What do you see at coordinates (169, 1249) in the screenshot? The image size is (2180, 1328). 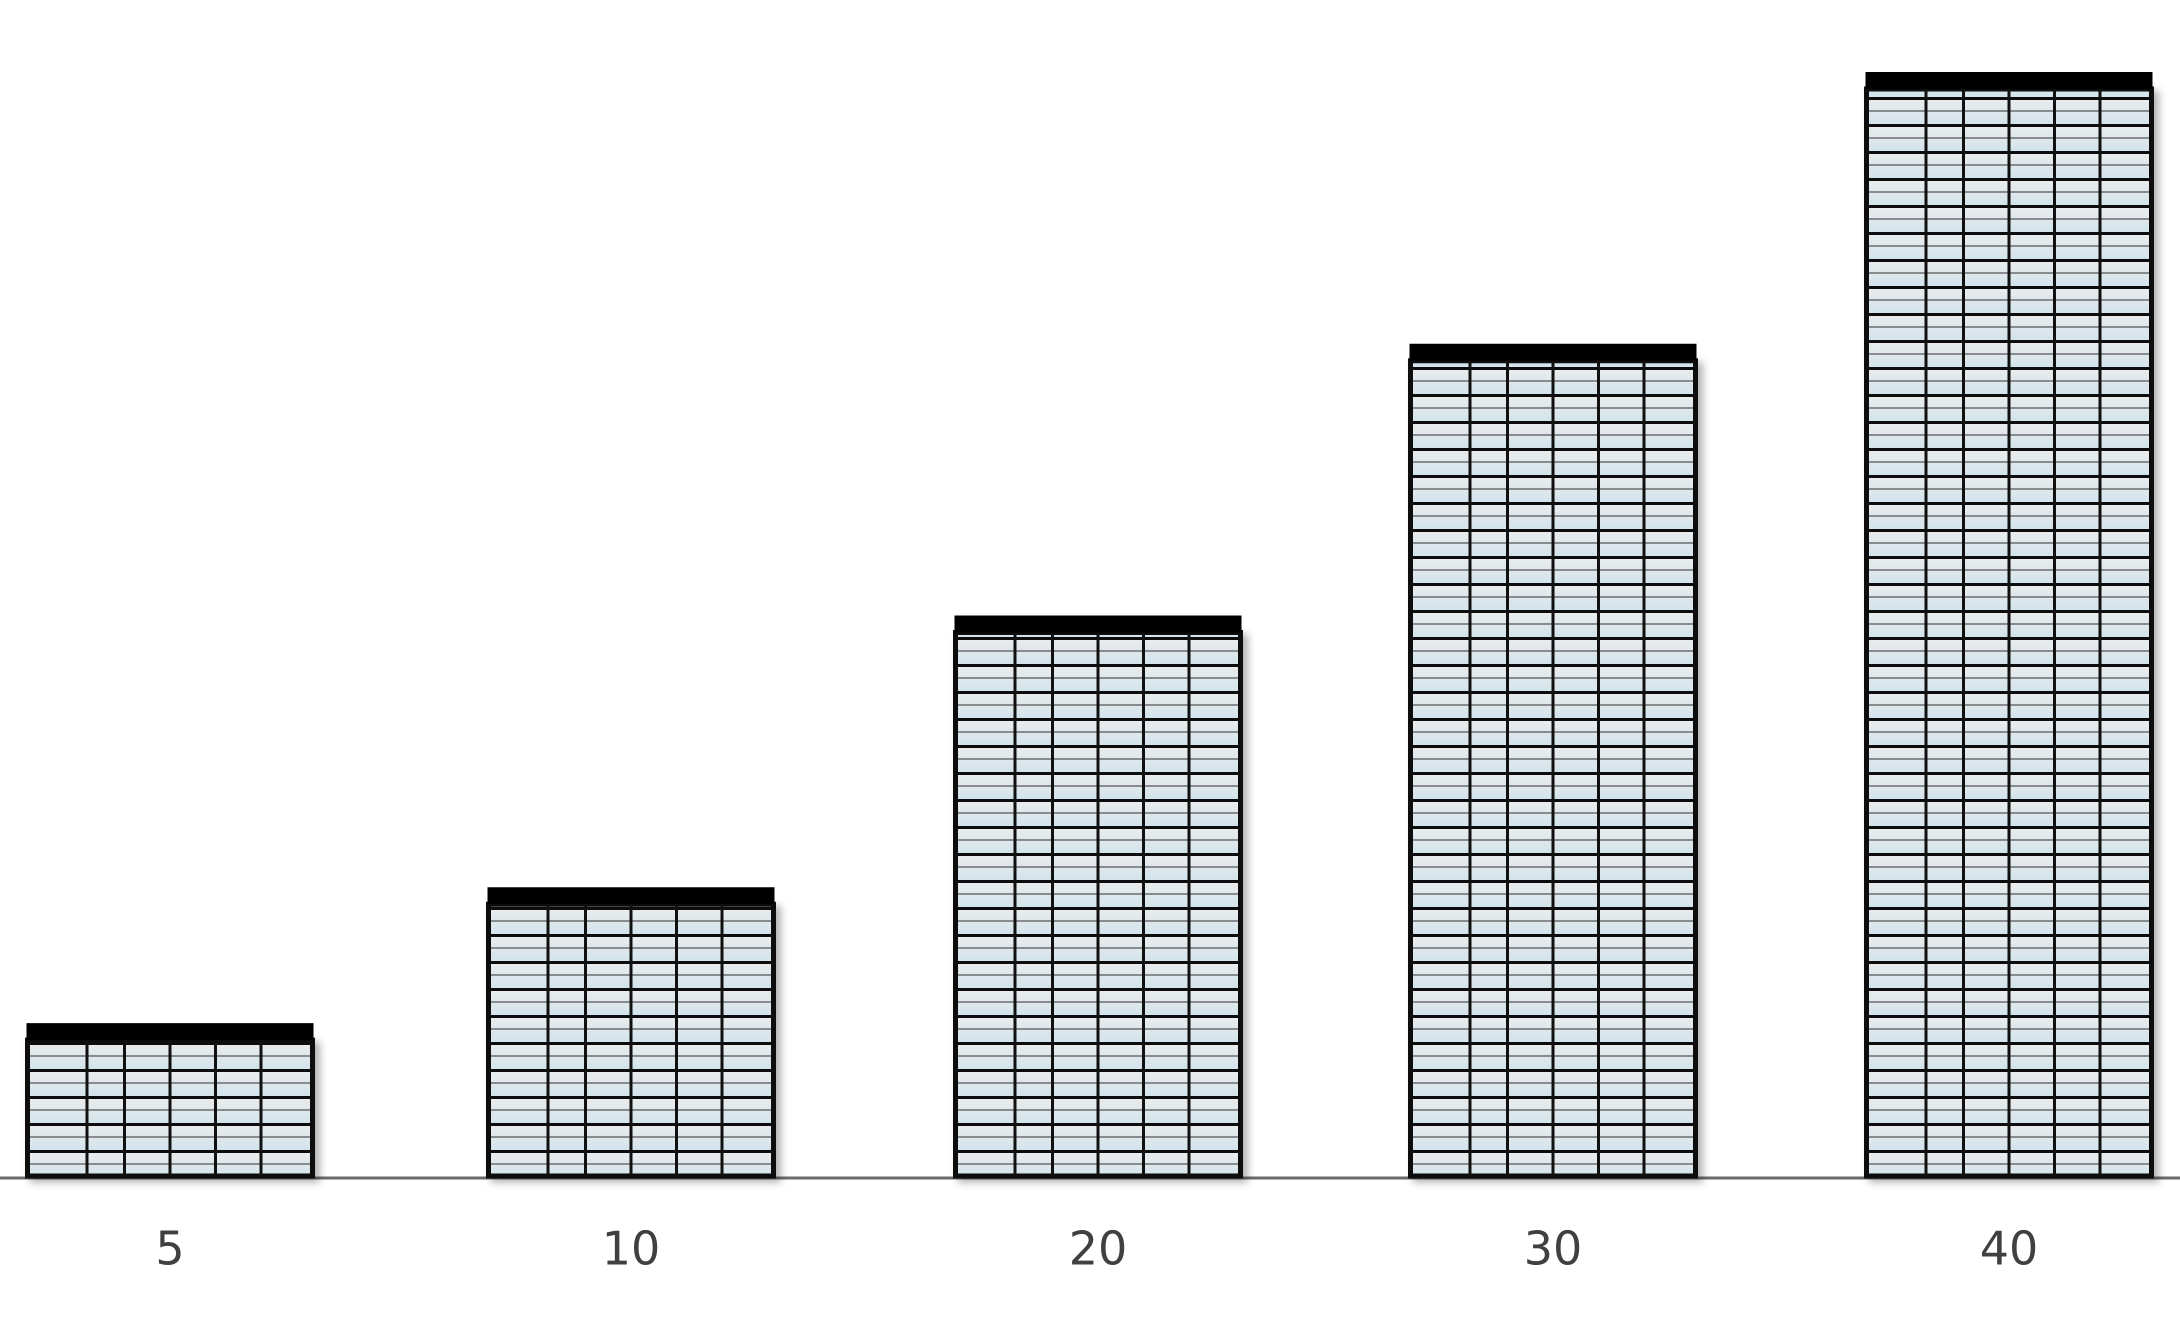 I see `x-tick-label: 5` at bounding box center [169, 1249].